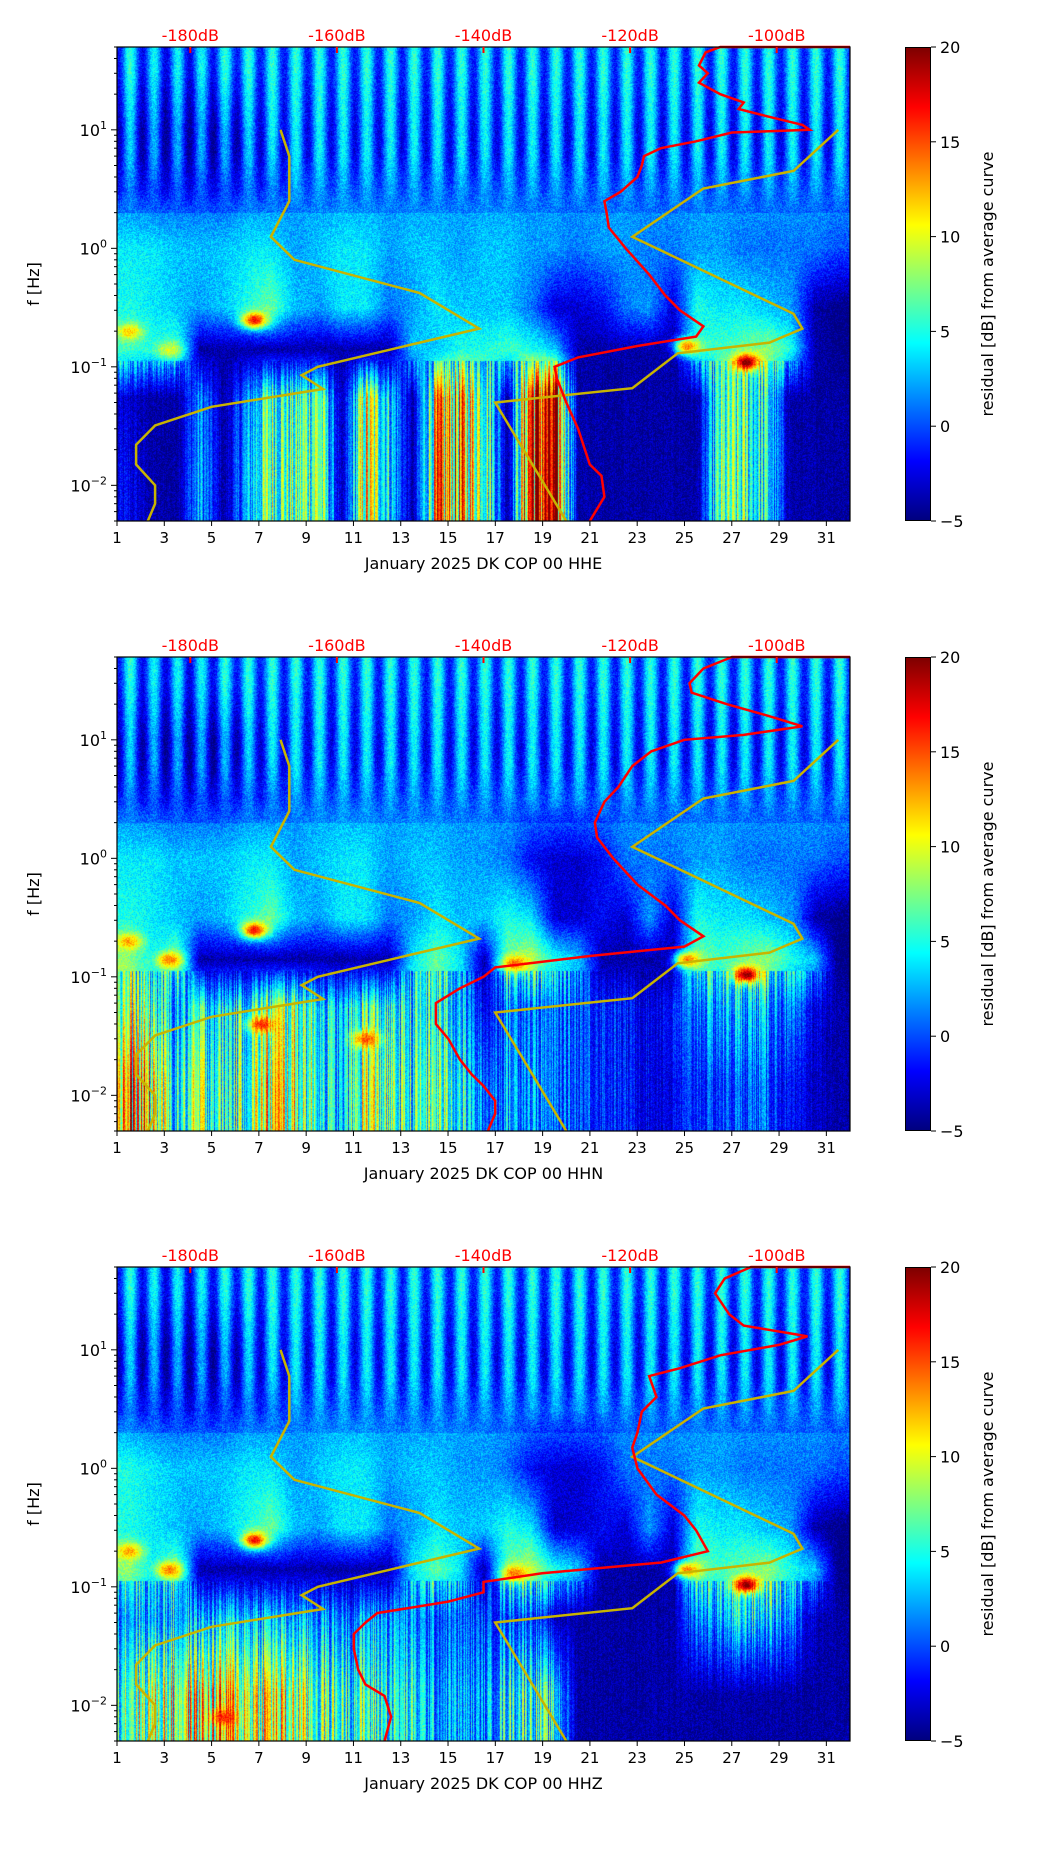 Image resolution: width=1052 pixels, height=1867 pixels. Describe the element at coordinates (482, 1783) in the screenshot. I see `x-axis-label: January 2025 DK COP 00 HHZ` at that location.